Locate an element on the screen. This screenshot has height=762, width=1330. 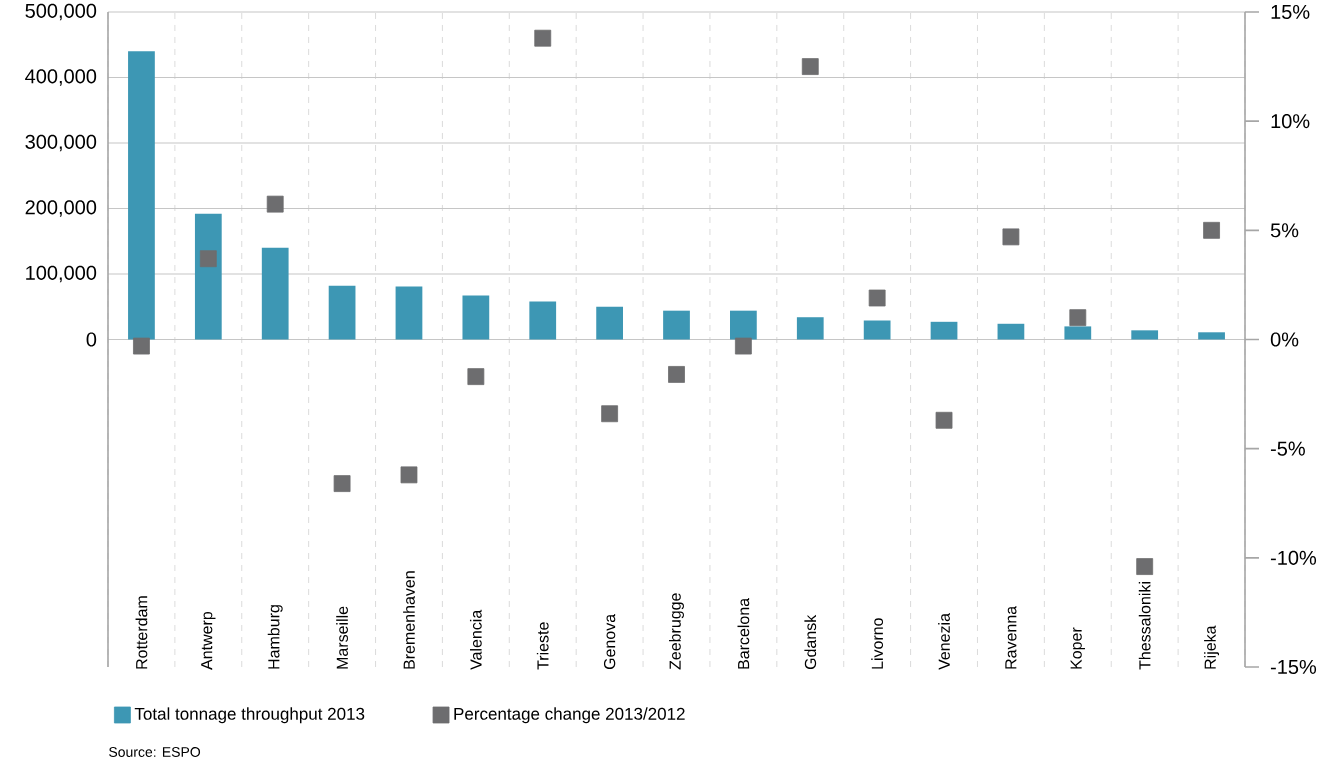
x-tick-label: Zeebrugge is located at coordinates (676, 631).